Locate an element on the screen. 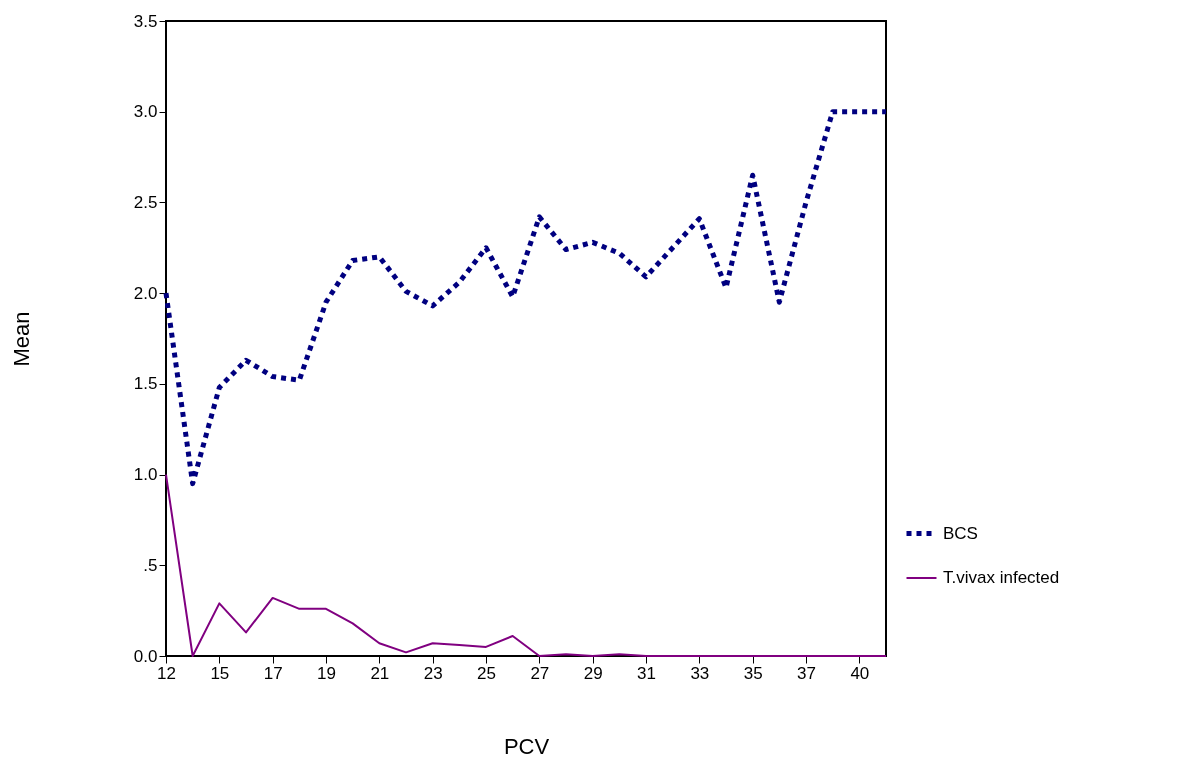 Image resolution: width=1183 pixels, height=782 pixels. y-axis-title: Mean is located at coordinates (21, 339).